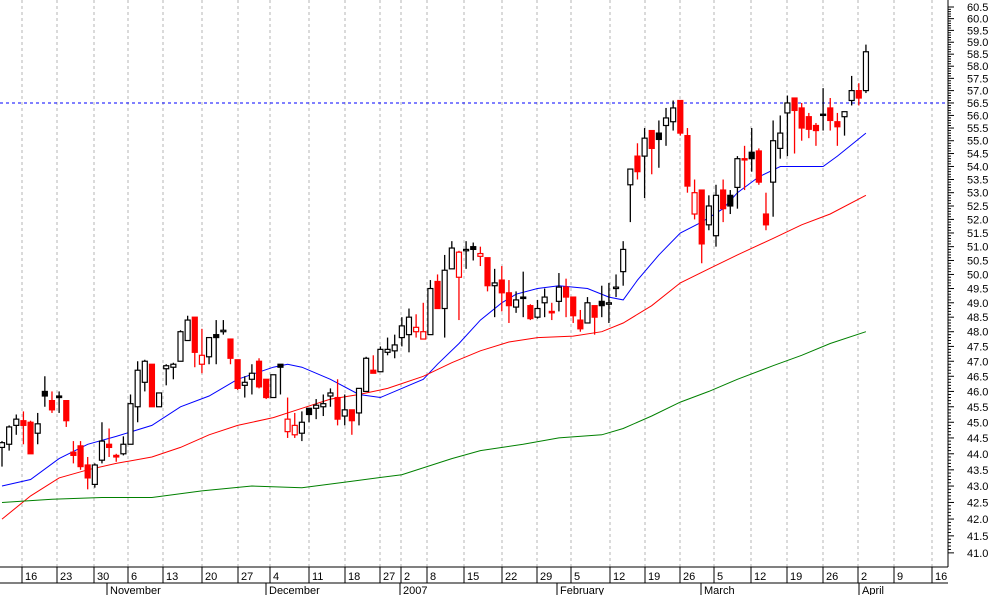 This screenshot has height=595, width=994. Describe the element at coordinates (433, 577) in the screenshot. I see `x-day-label: 8` at that location.